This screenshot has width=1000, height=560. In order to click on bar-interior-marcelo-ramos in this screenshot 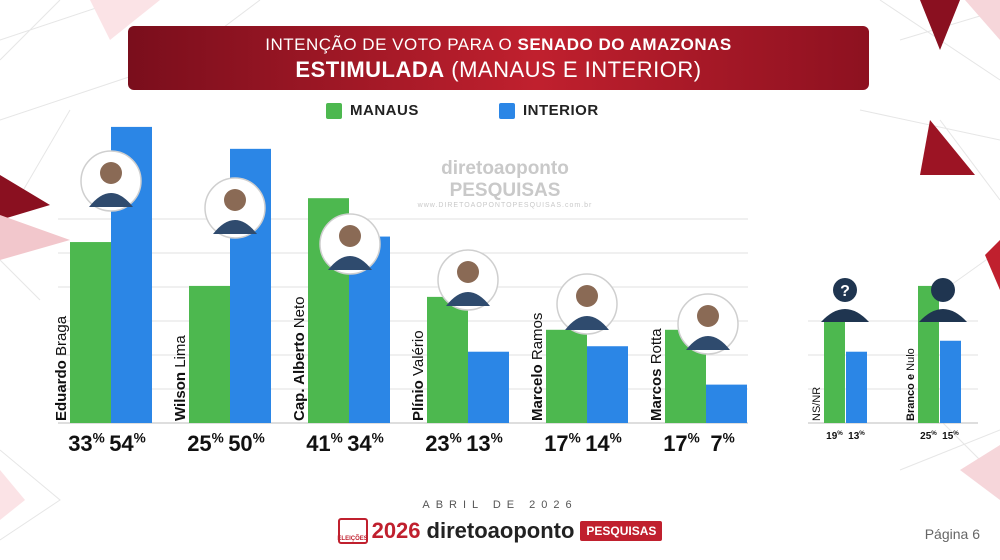, I will do `click(607, 384)`.